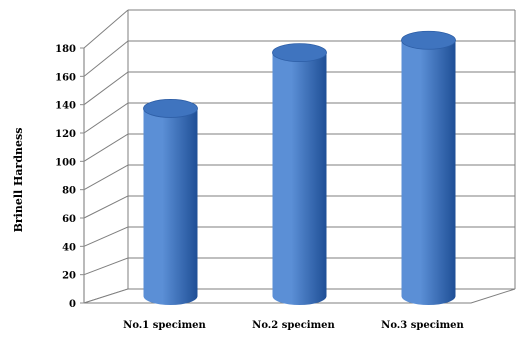  Describe the element at coordinates (164, 325) in the screenshot. I see `x-tick-label: No.1 specimen` at that location.